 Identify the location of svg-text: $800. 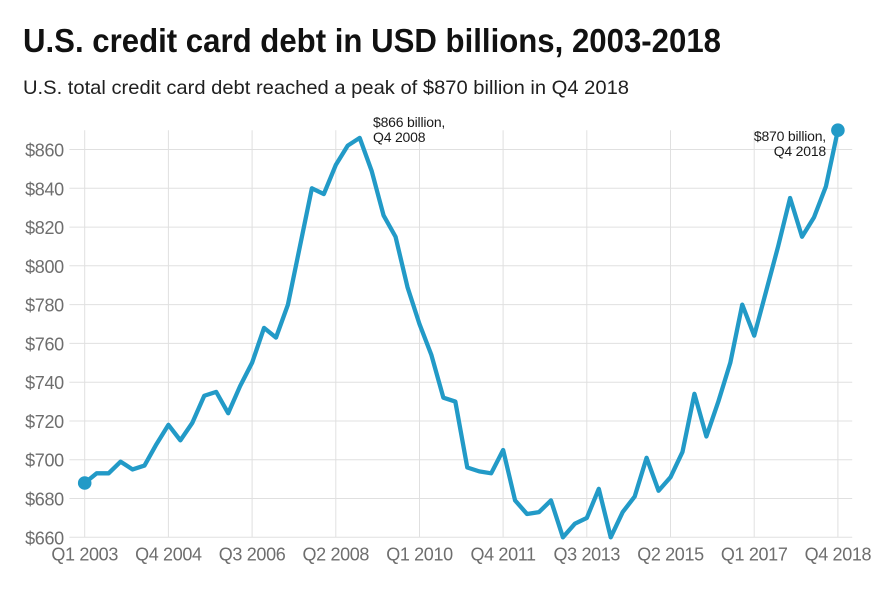
(44, 267).